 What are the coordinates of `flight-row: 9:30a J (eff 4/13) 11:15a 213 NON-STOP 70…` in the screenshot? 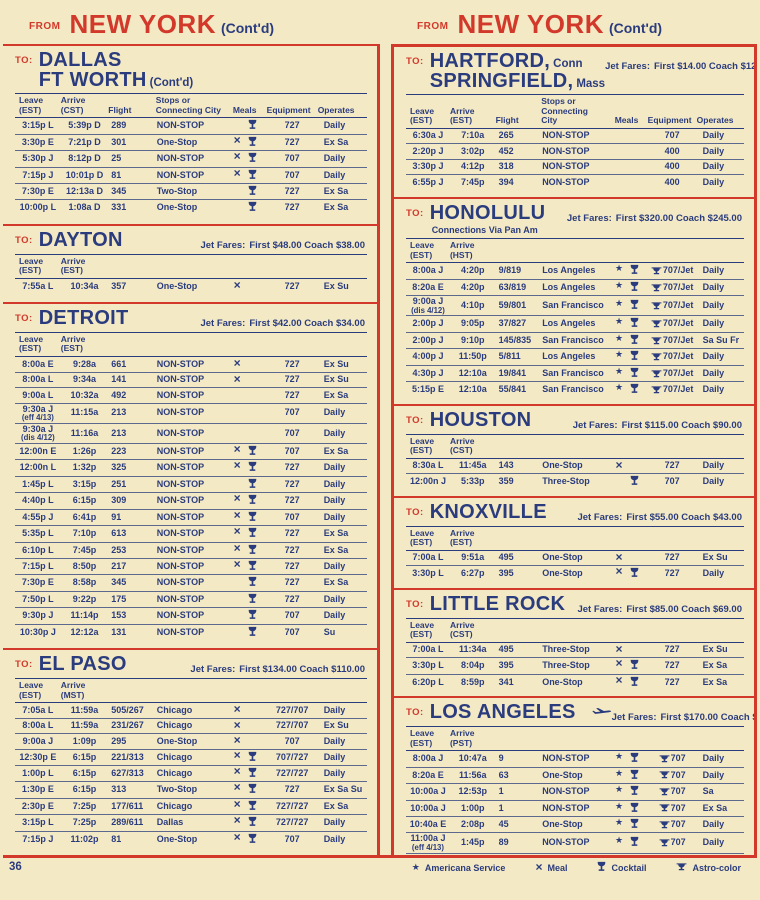 It's located at (191, 414).